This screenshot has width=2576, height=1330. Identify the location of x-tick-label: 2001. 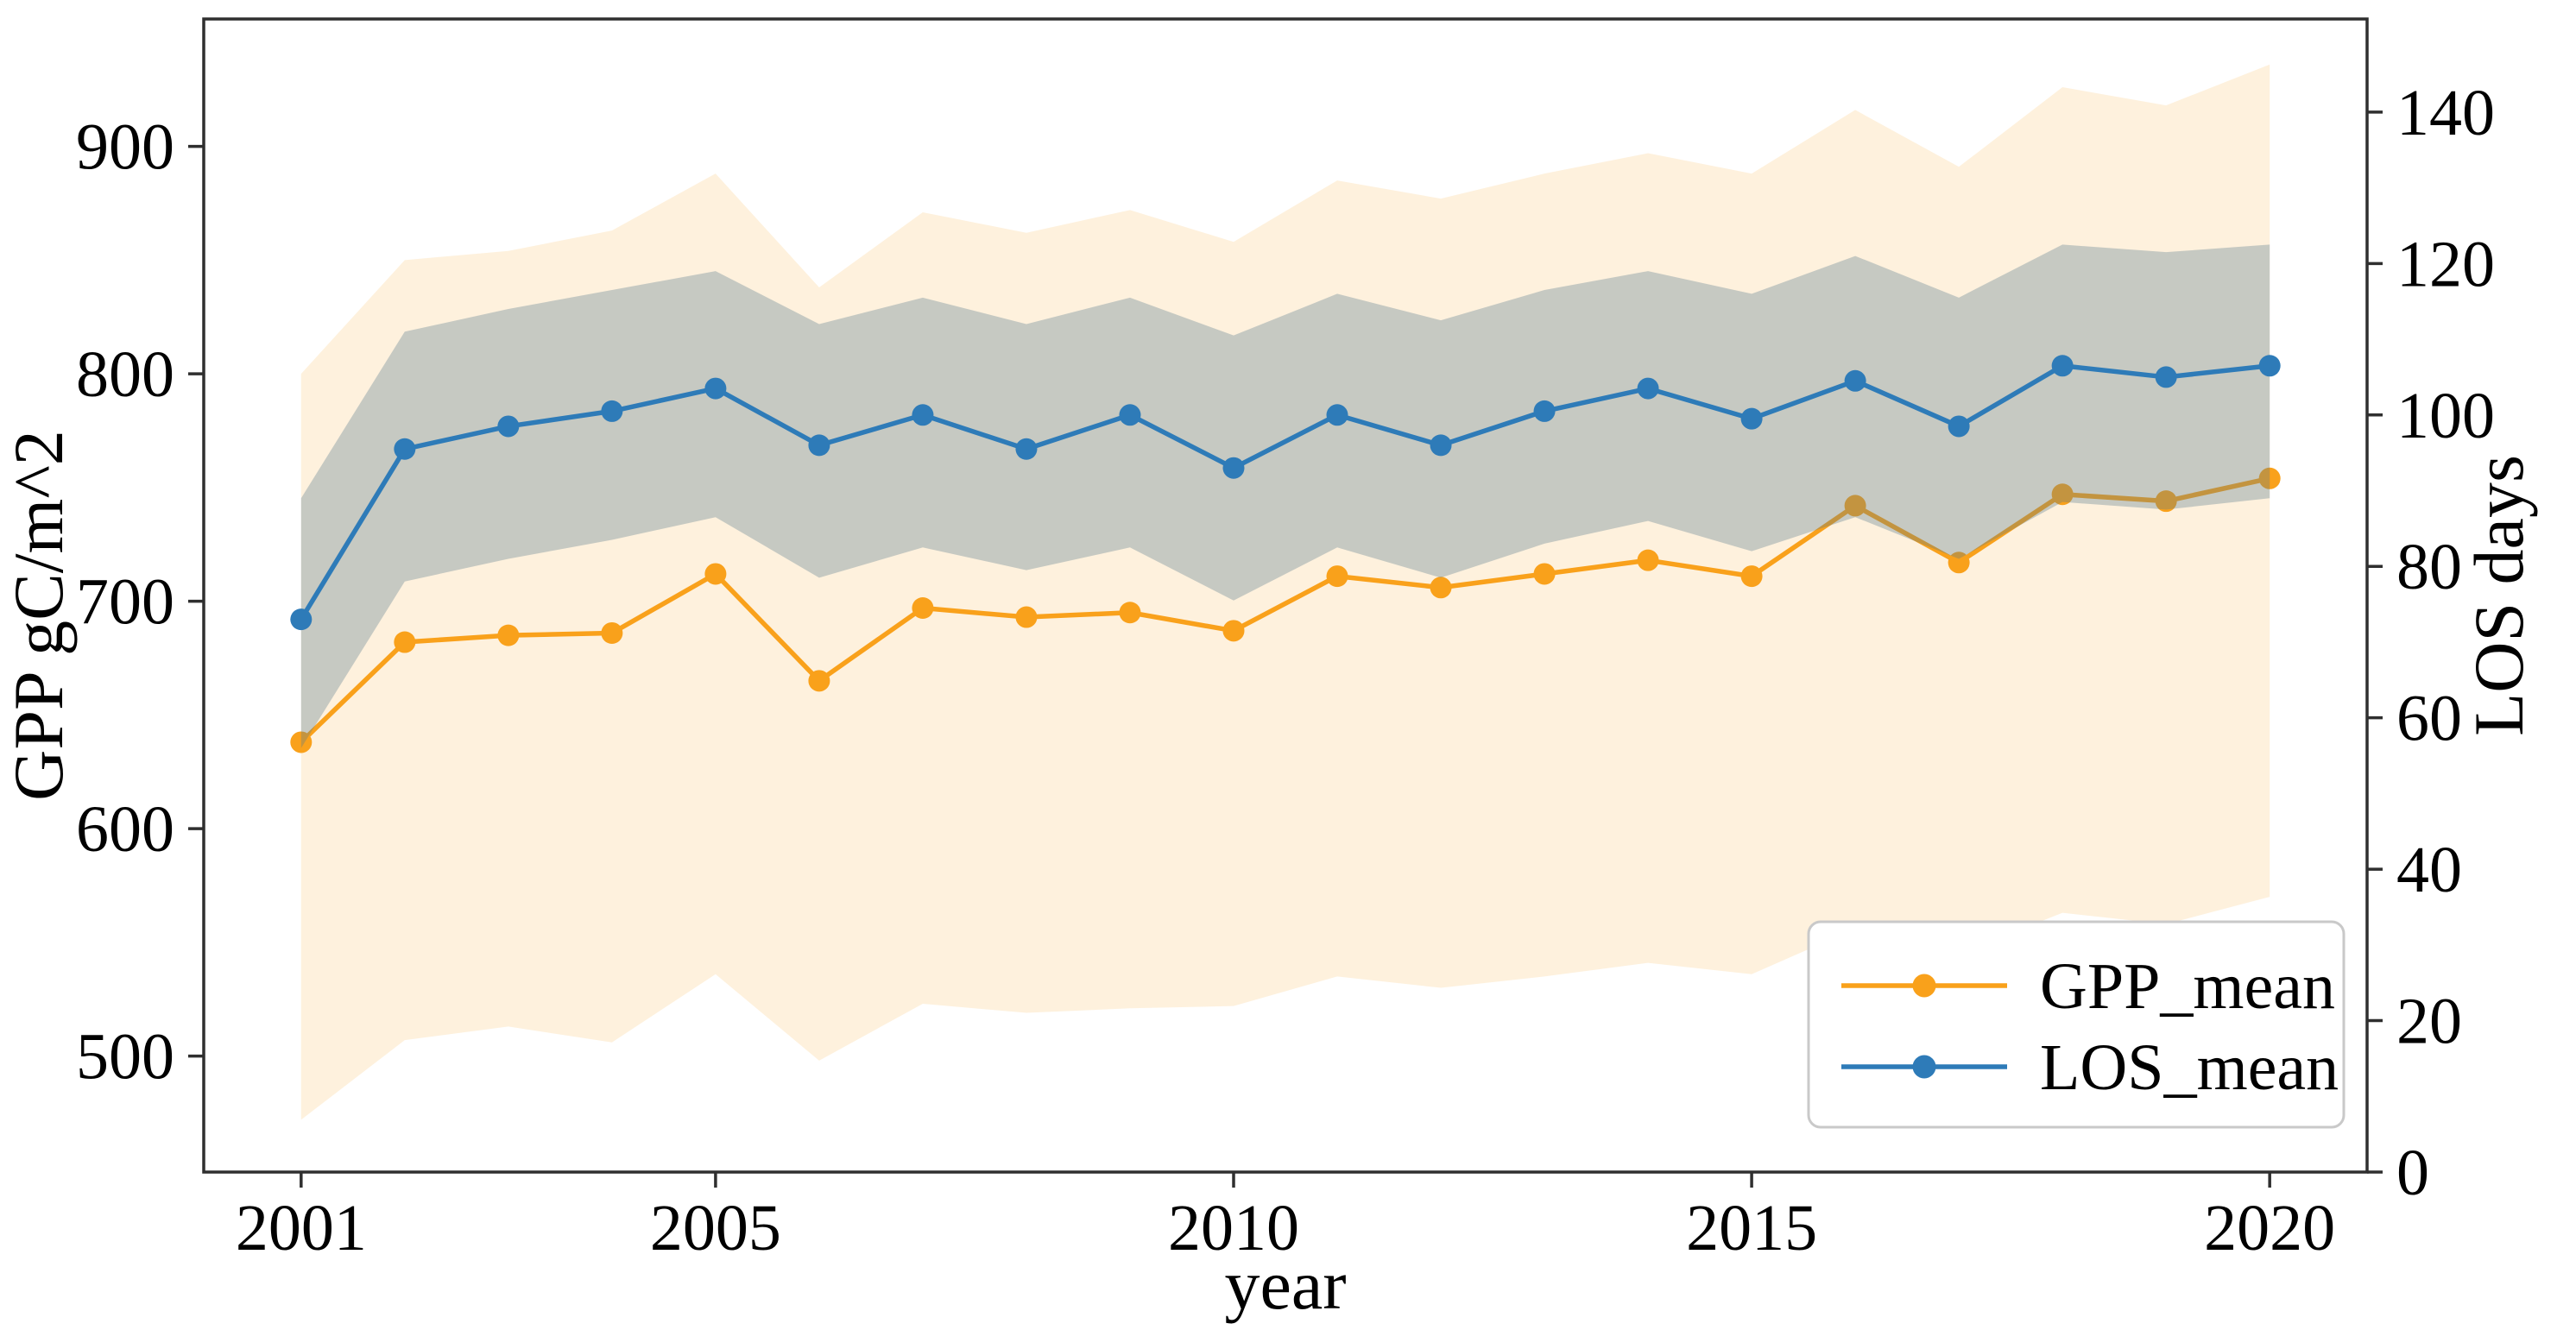
(301, 1228).